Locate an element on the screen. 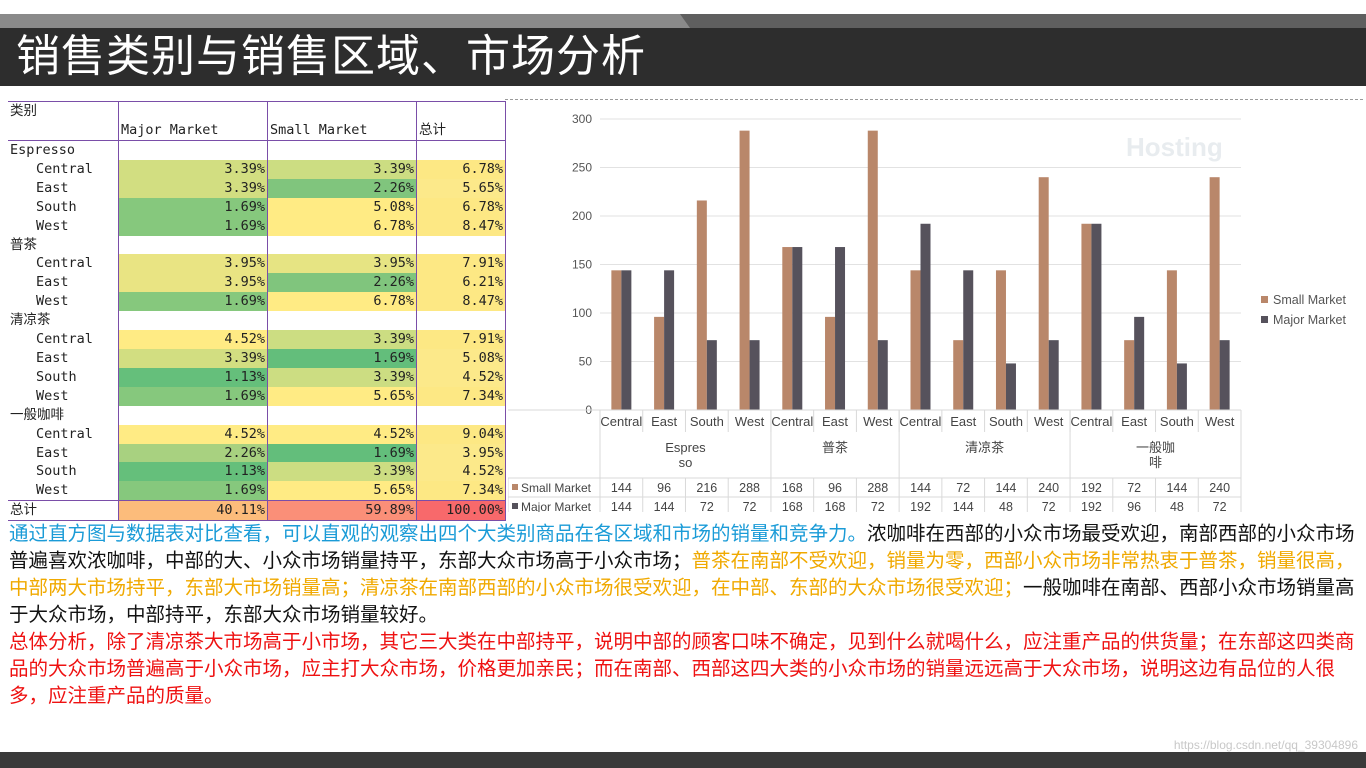 This screenshot has height=768, width=1366. pivot-group-label: 普茶 is located at coordinates (63, 245).